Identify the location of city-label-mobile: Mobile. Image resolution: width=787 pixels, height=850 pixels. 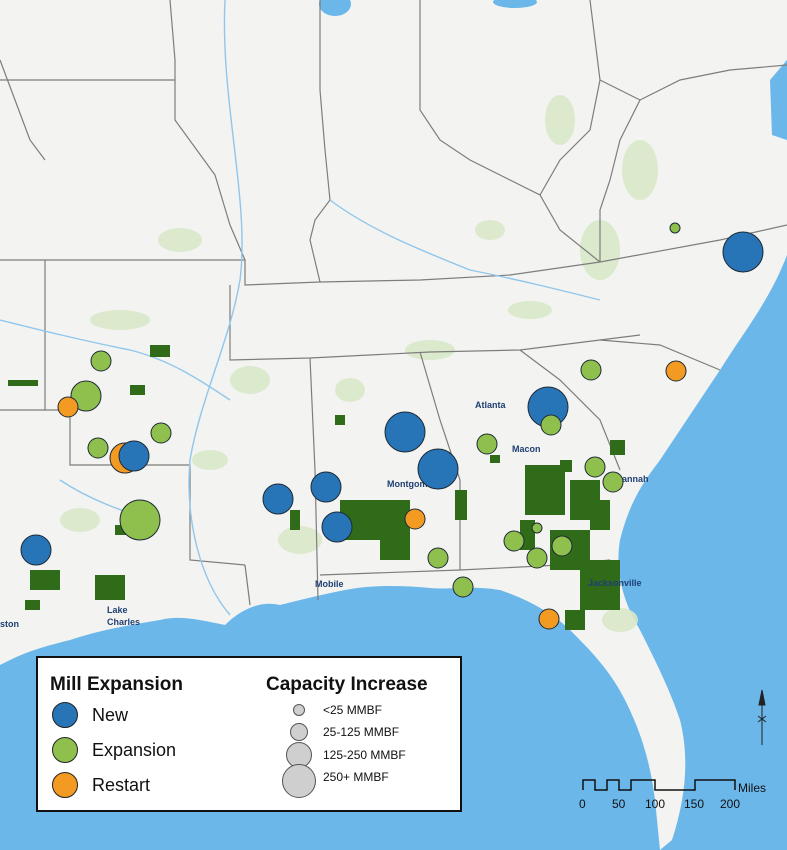
(329, 584).